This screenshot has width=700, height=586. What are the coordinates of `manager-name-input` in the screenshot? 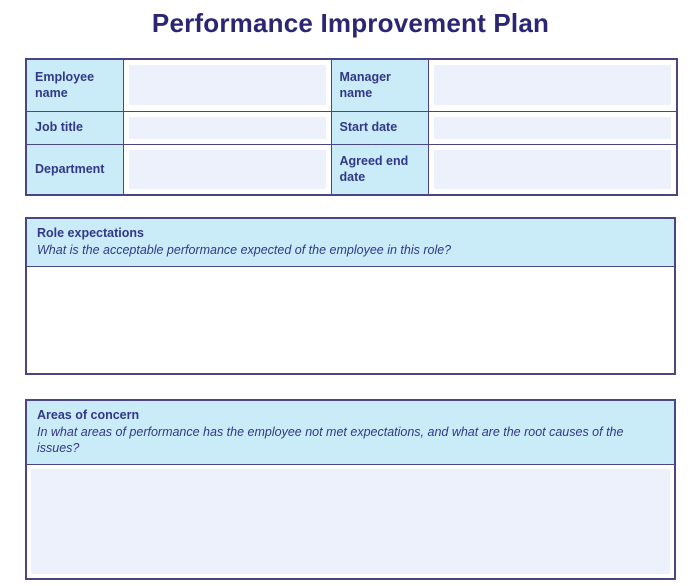 It's located at (552, 85).